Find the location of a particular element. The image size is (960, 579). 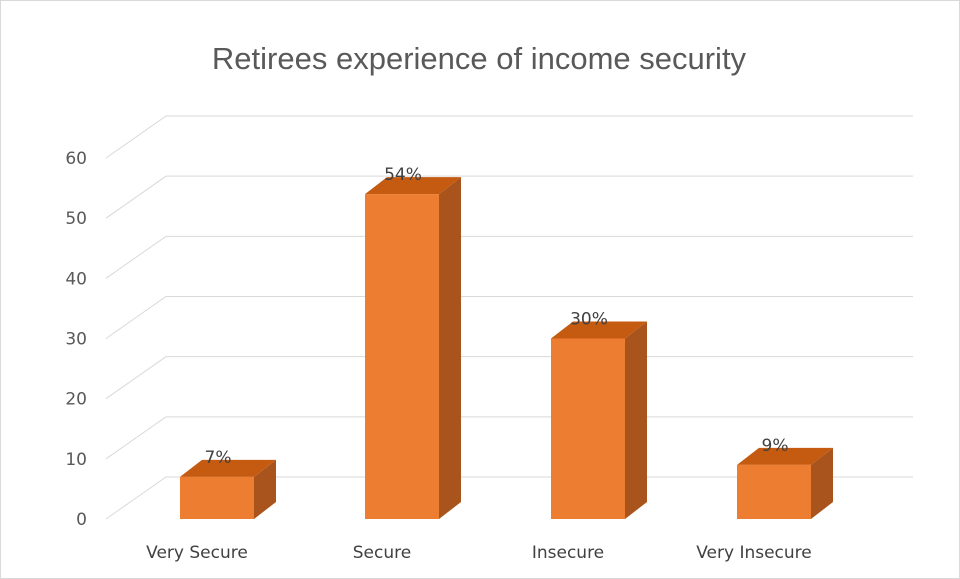

x-tick-label: Secure is located at coordinates (382, 553).